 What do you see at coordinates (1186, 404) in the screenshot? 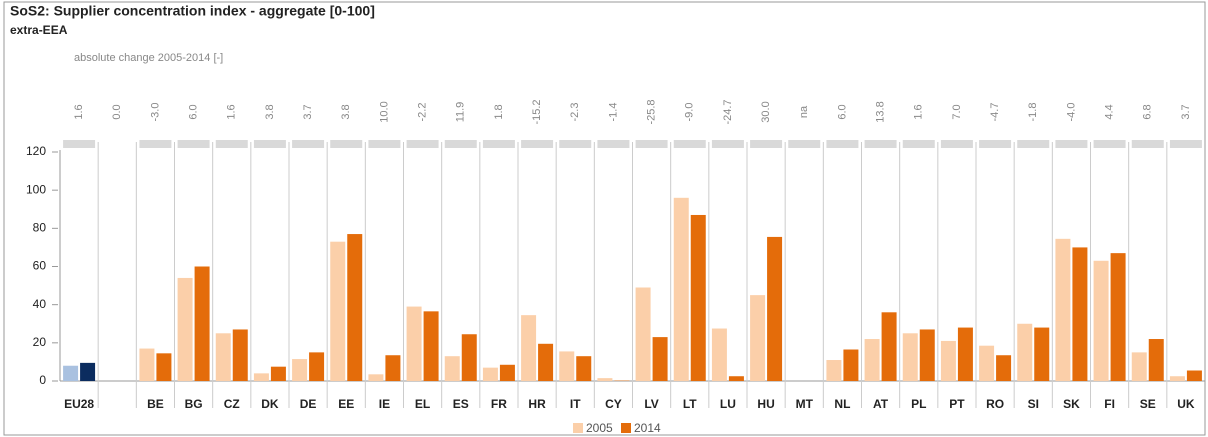
I see `x-tick-label: UK` at bounding box center [1186, 404].